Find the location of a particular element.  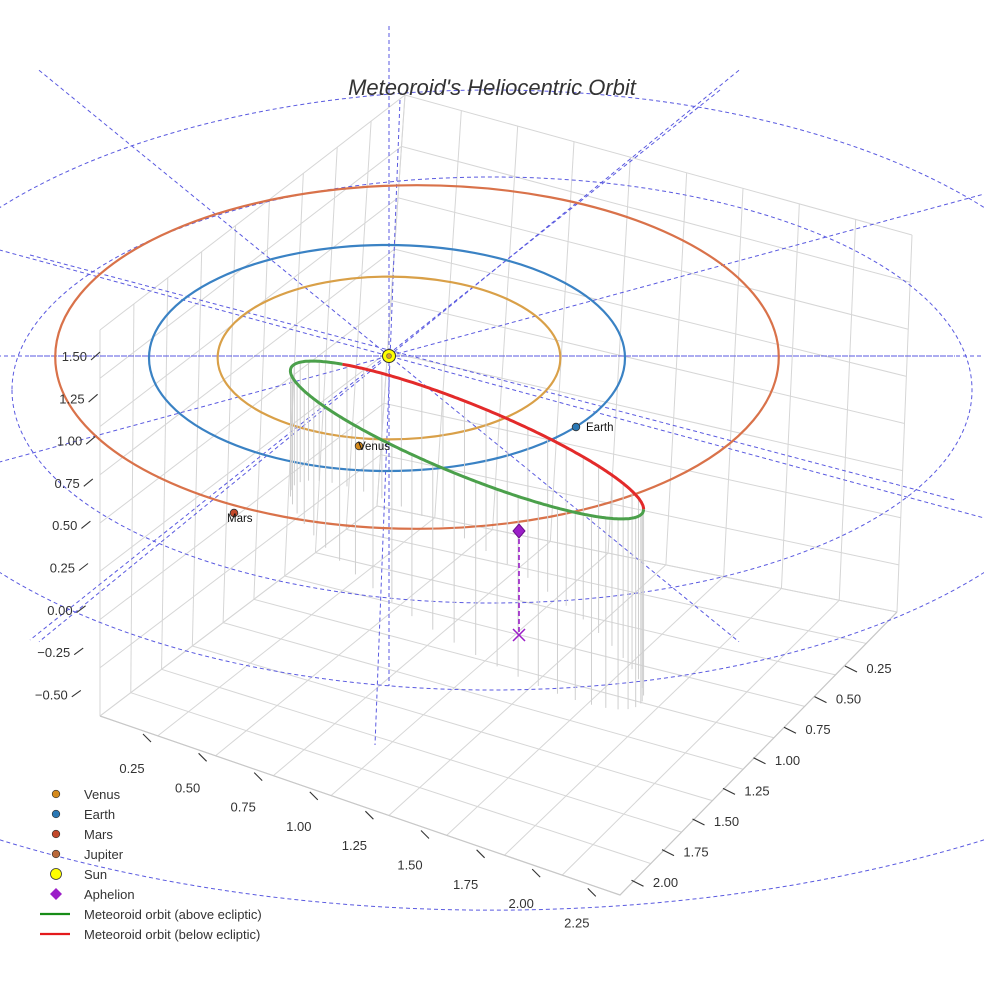

x-tick-label: 0.50 is located at coordinates (187, 787).